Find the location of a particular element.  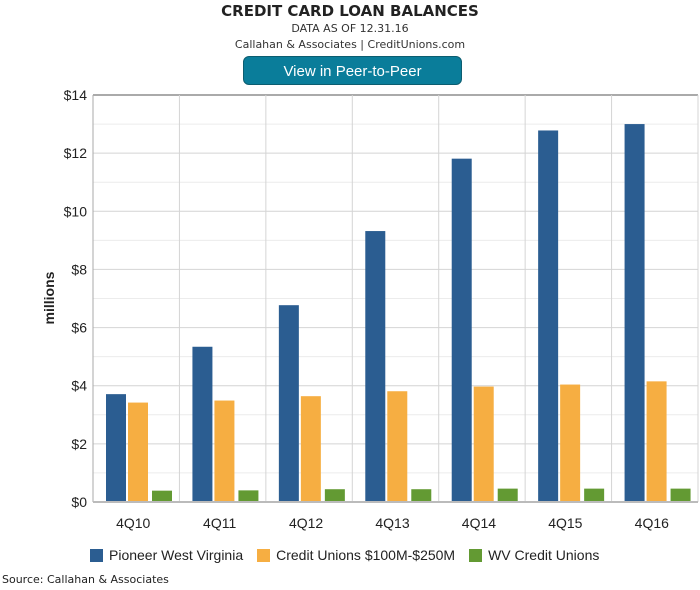

x-tick-label: 4Q12 is located at coordinates (306, 523).